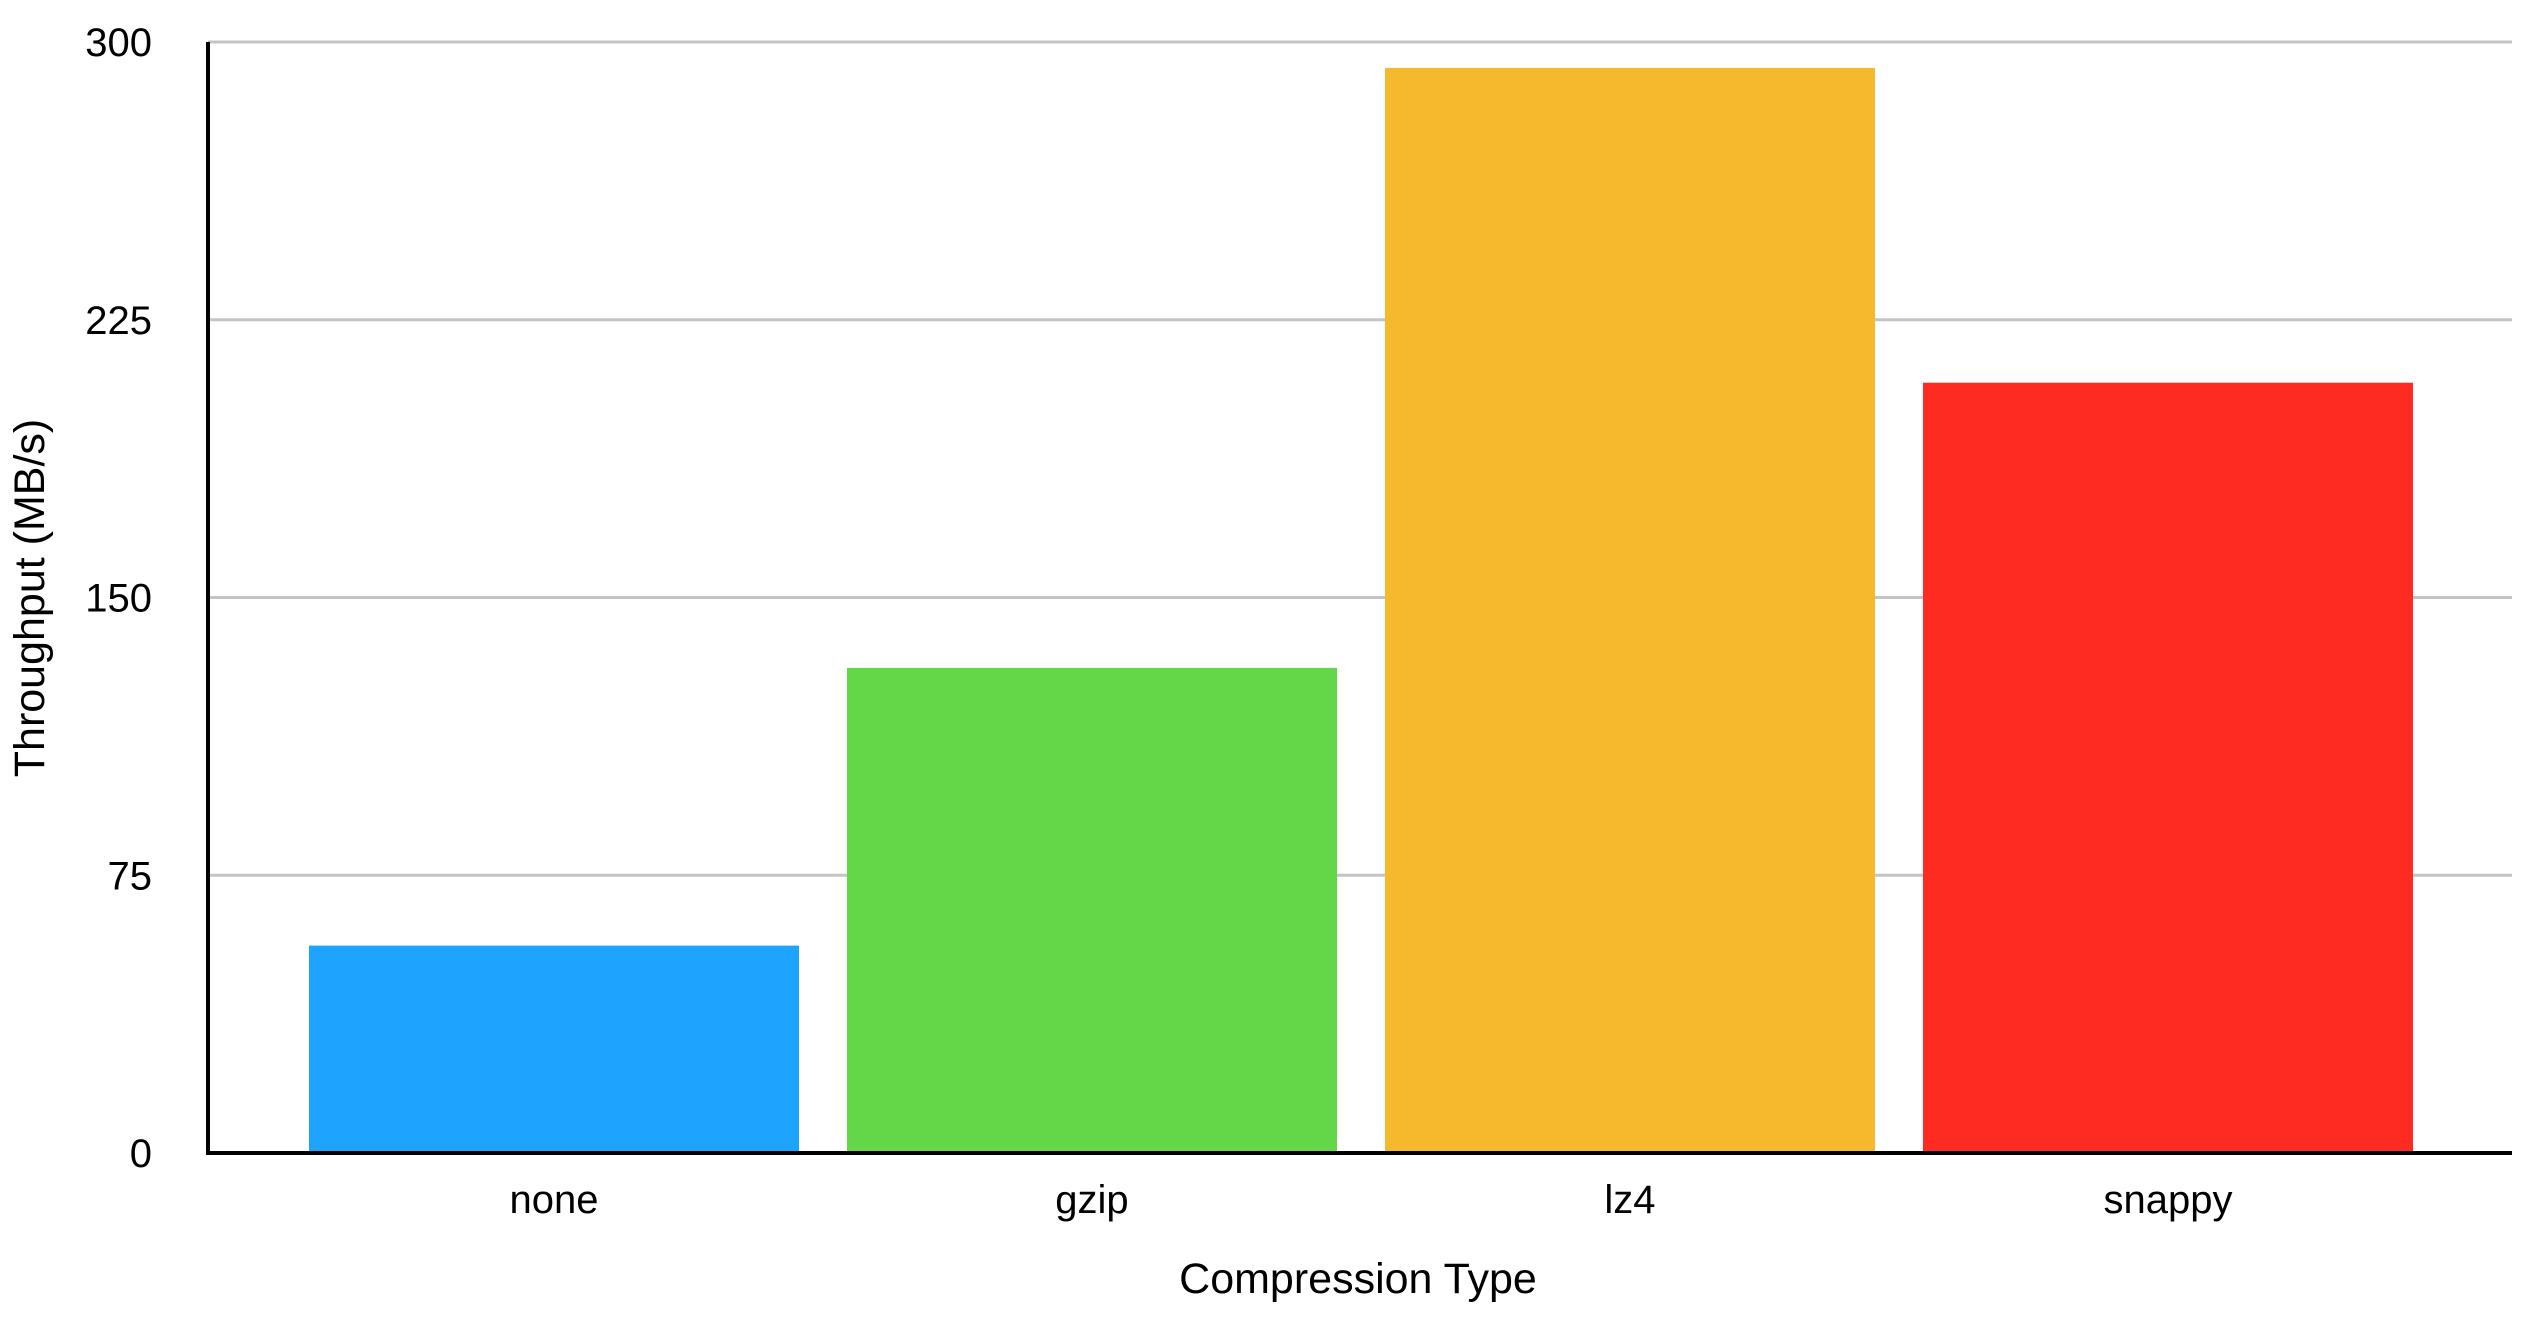 The image size is (2526, 1320). I want to click on x-tick-labels: none gzip lz4 snappy, so click(1371, 1200).